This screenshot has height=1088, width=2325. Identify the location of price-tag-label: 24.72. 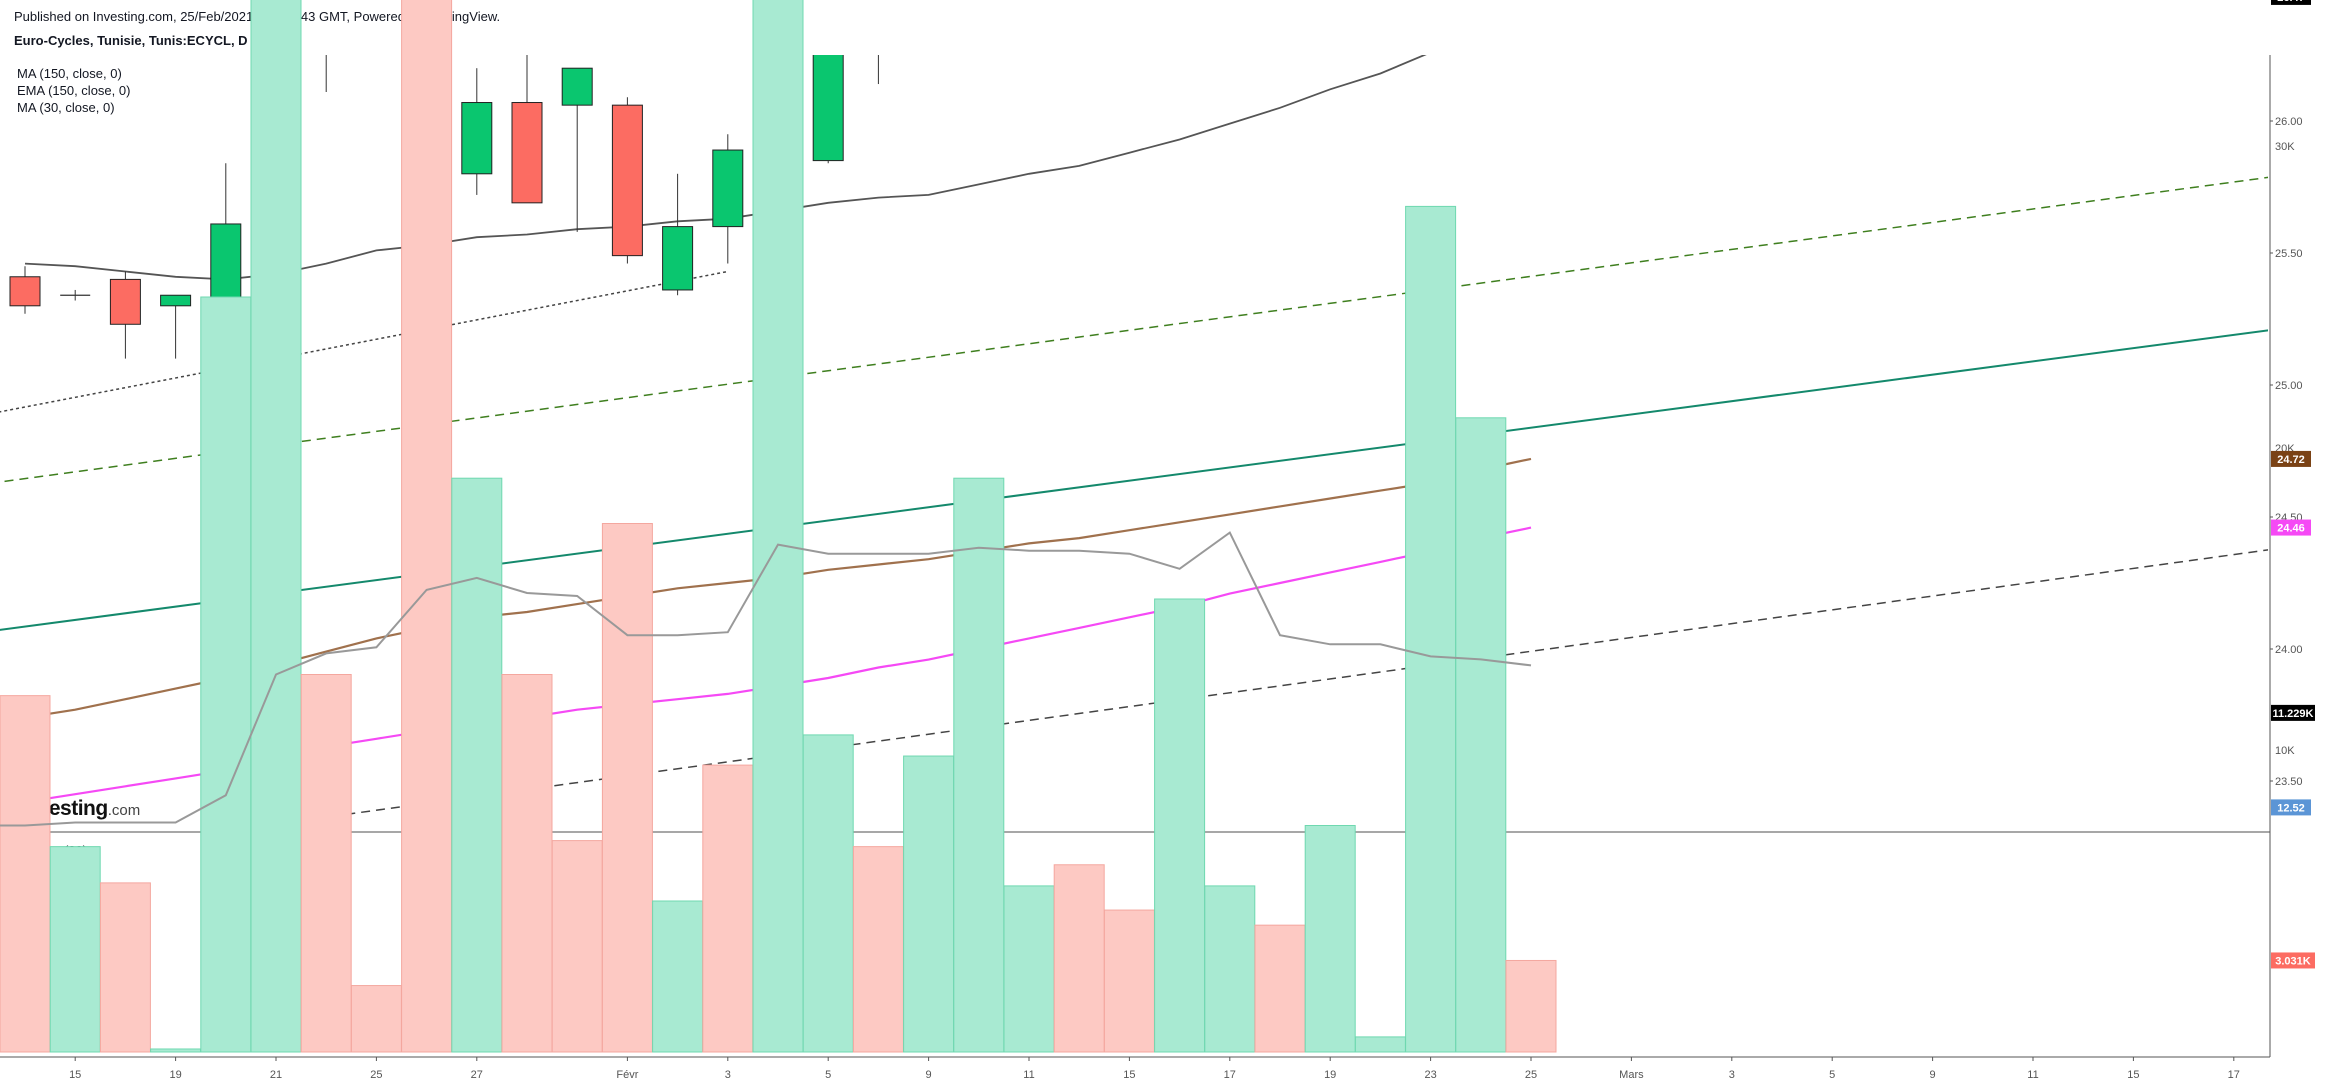
(2291, 460).